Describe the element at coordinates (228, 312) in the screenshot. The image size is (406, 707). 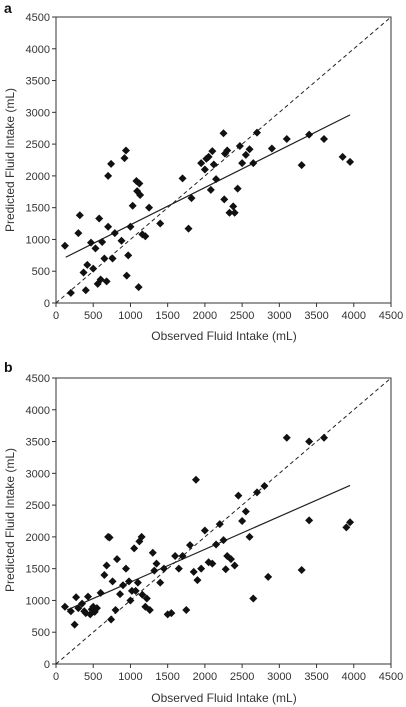
I see `x-tick-labels-a: 0 500 1000 1500 2000 2500 3000 3500 4000 4500` at that location.